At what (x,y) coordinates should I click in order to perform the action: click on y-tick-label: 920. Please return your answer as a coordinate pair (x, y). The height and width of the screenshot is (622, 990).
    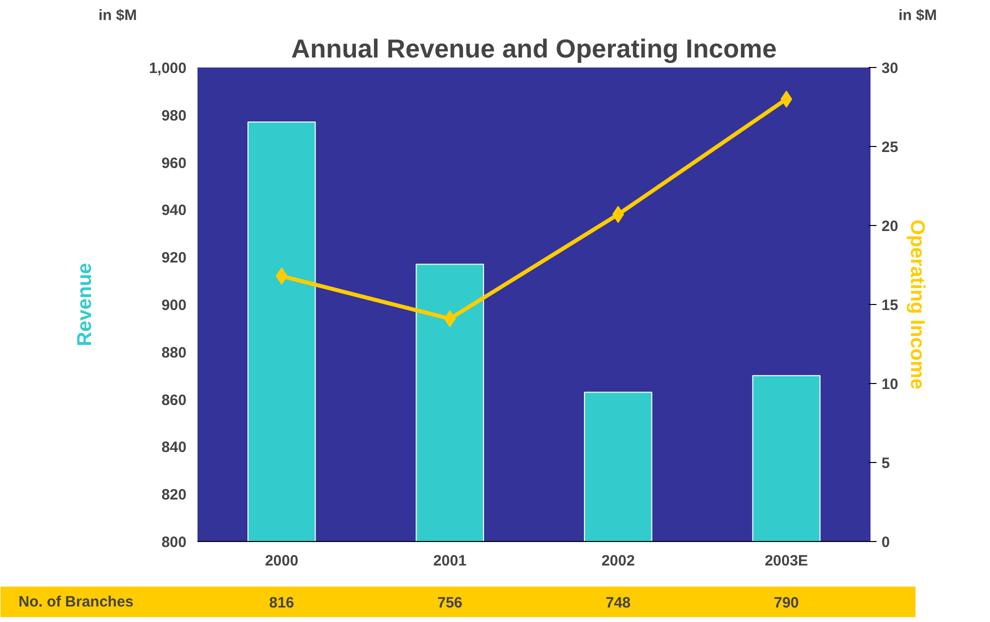
    Looking at the image, I should click on (174, 258).